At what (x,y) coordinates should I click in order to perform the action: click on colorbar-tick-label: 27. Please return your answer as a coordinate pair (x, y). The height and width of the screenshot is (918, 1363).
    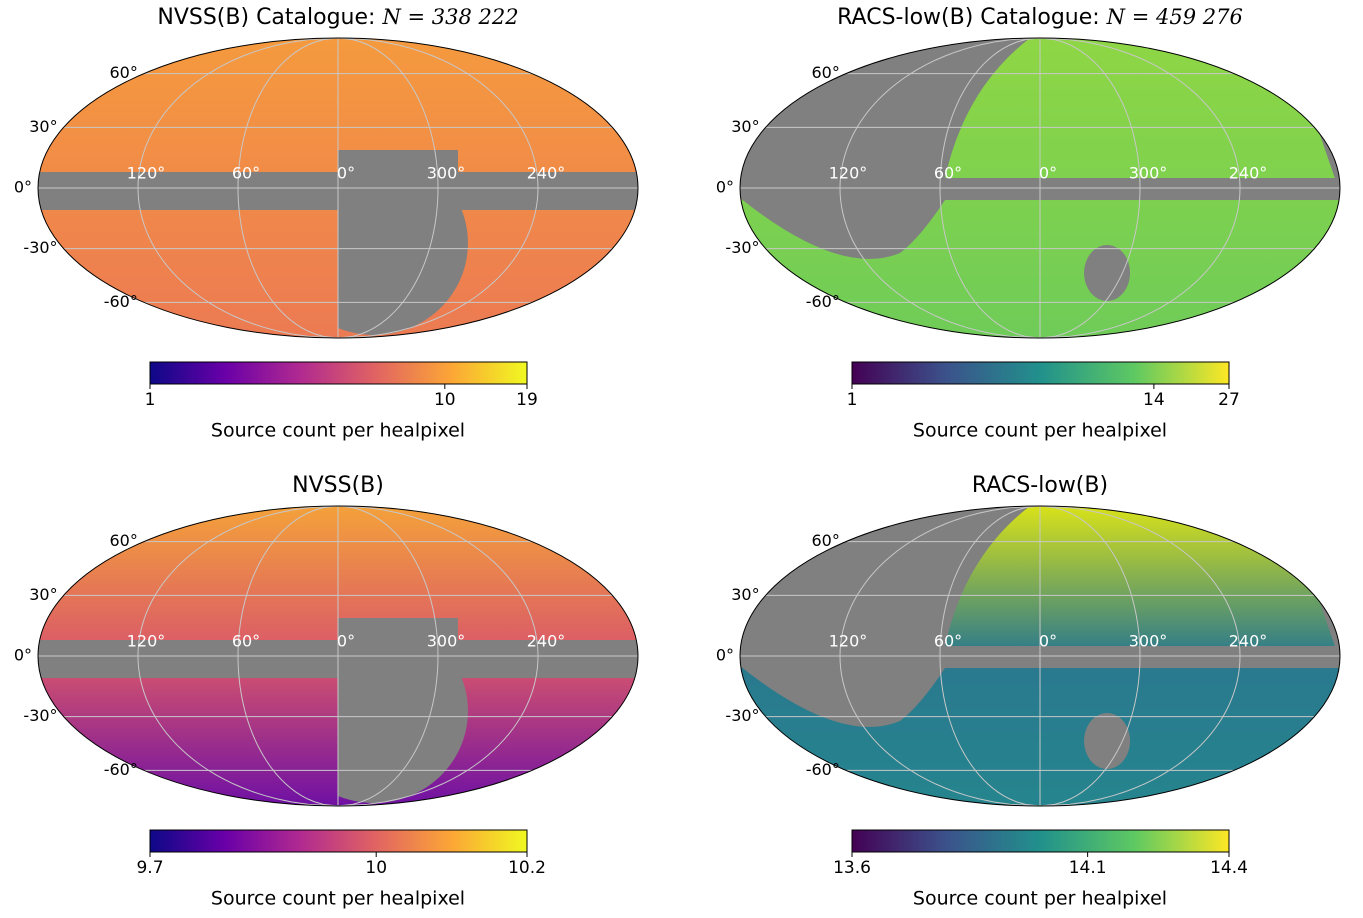
    Looking at the image, I should click on (1229, 400).